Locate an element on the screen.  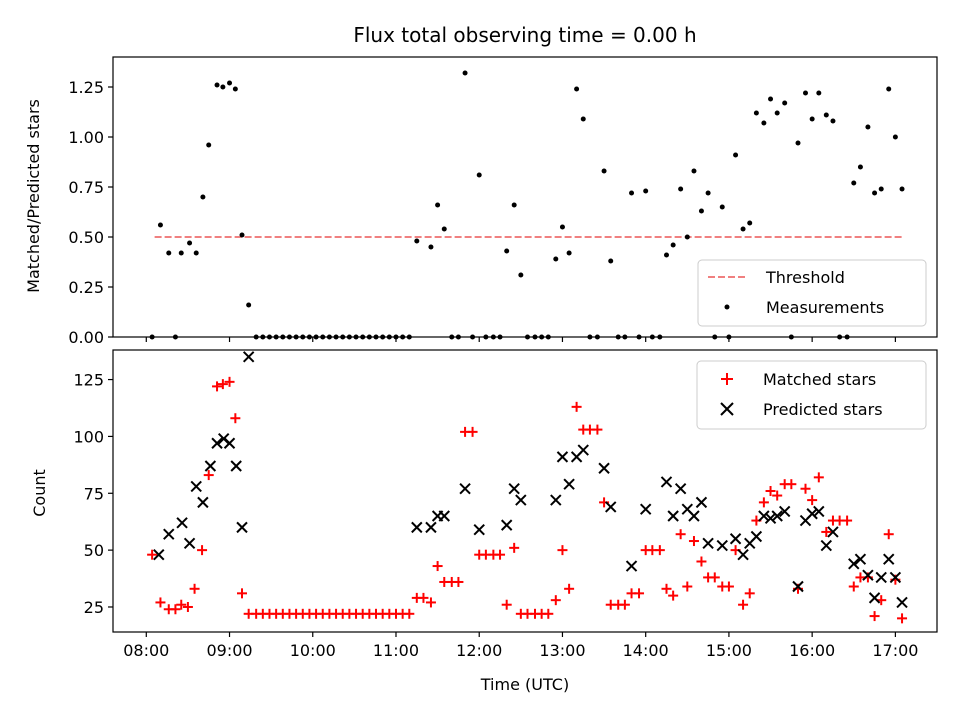
predicted-legend-swatch is located at coordinates (727, 409).